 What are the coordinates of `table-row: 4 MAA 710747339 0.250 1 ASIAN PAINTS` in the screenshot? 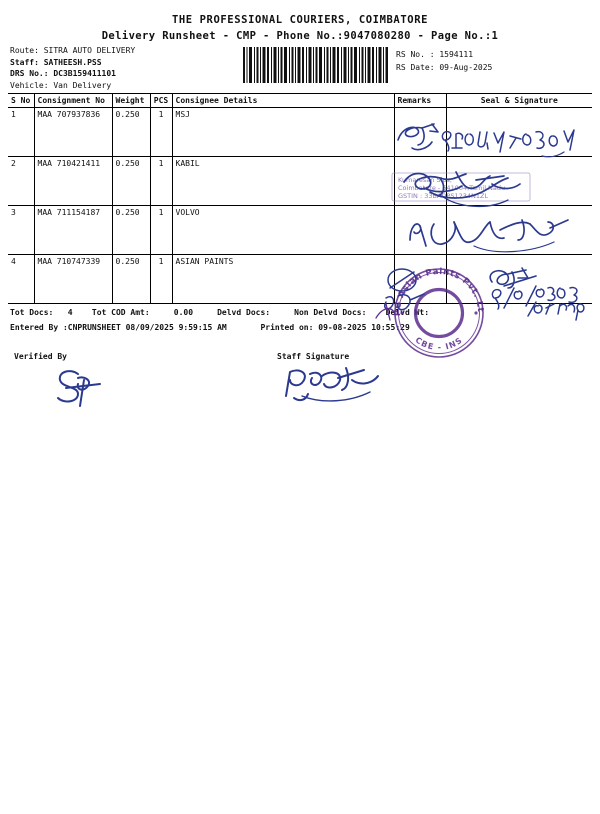 It's located at (300, 279).